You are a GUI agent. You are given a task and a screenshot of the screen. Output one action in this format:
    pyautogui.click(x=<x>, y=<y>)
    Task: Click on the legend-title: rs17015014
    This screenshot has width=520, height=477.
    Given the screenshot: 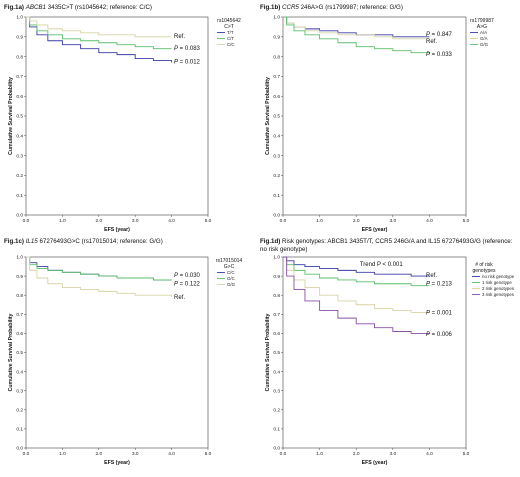 What is the action you would take?
    pyautogui.click(x=229, y=261)
    